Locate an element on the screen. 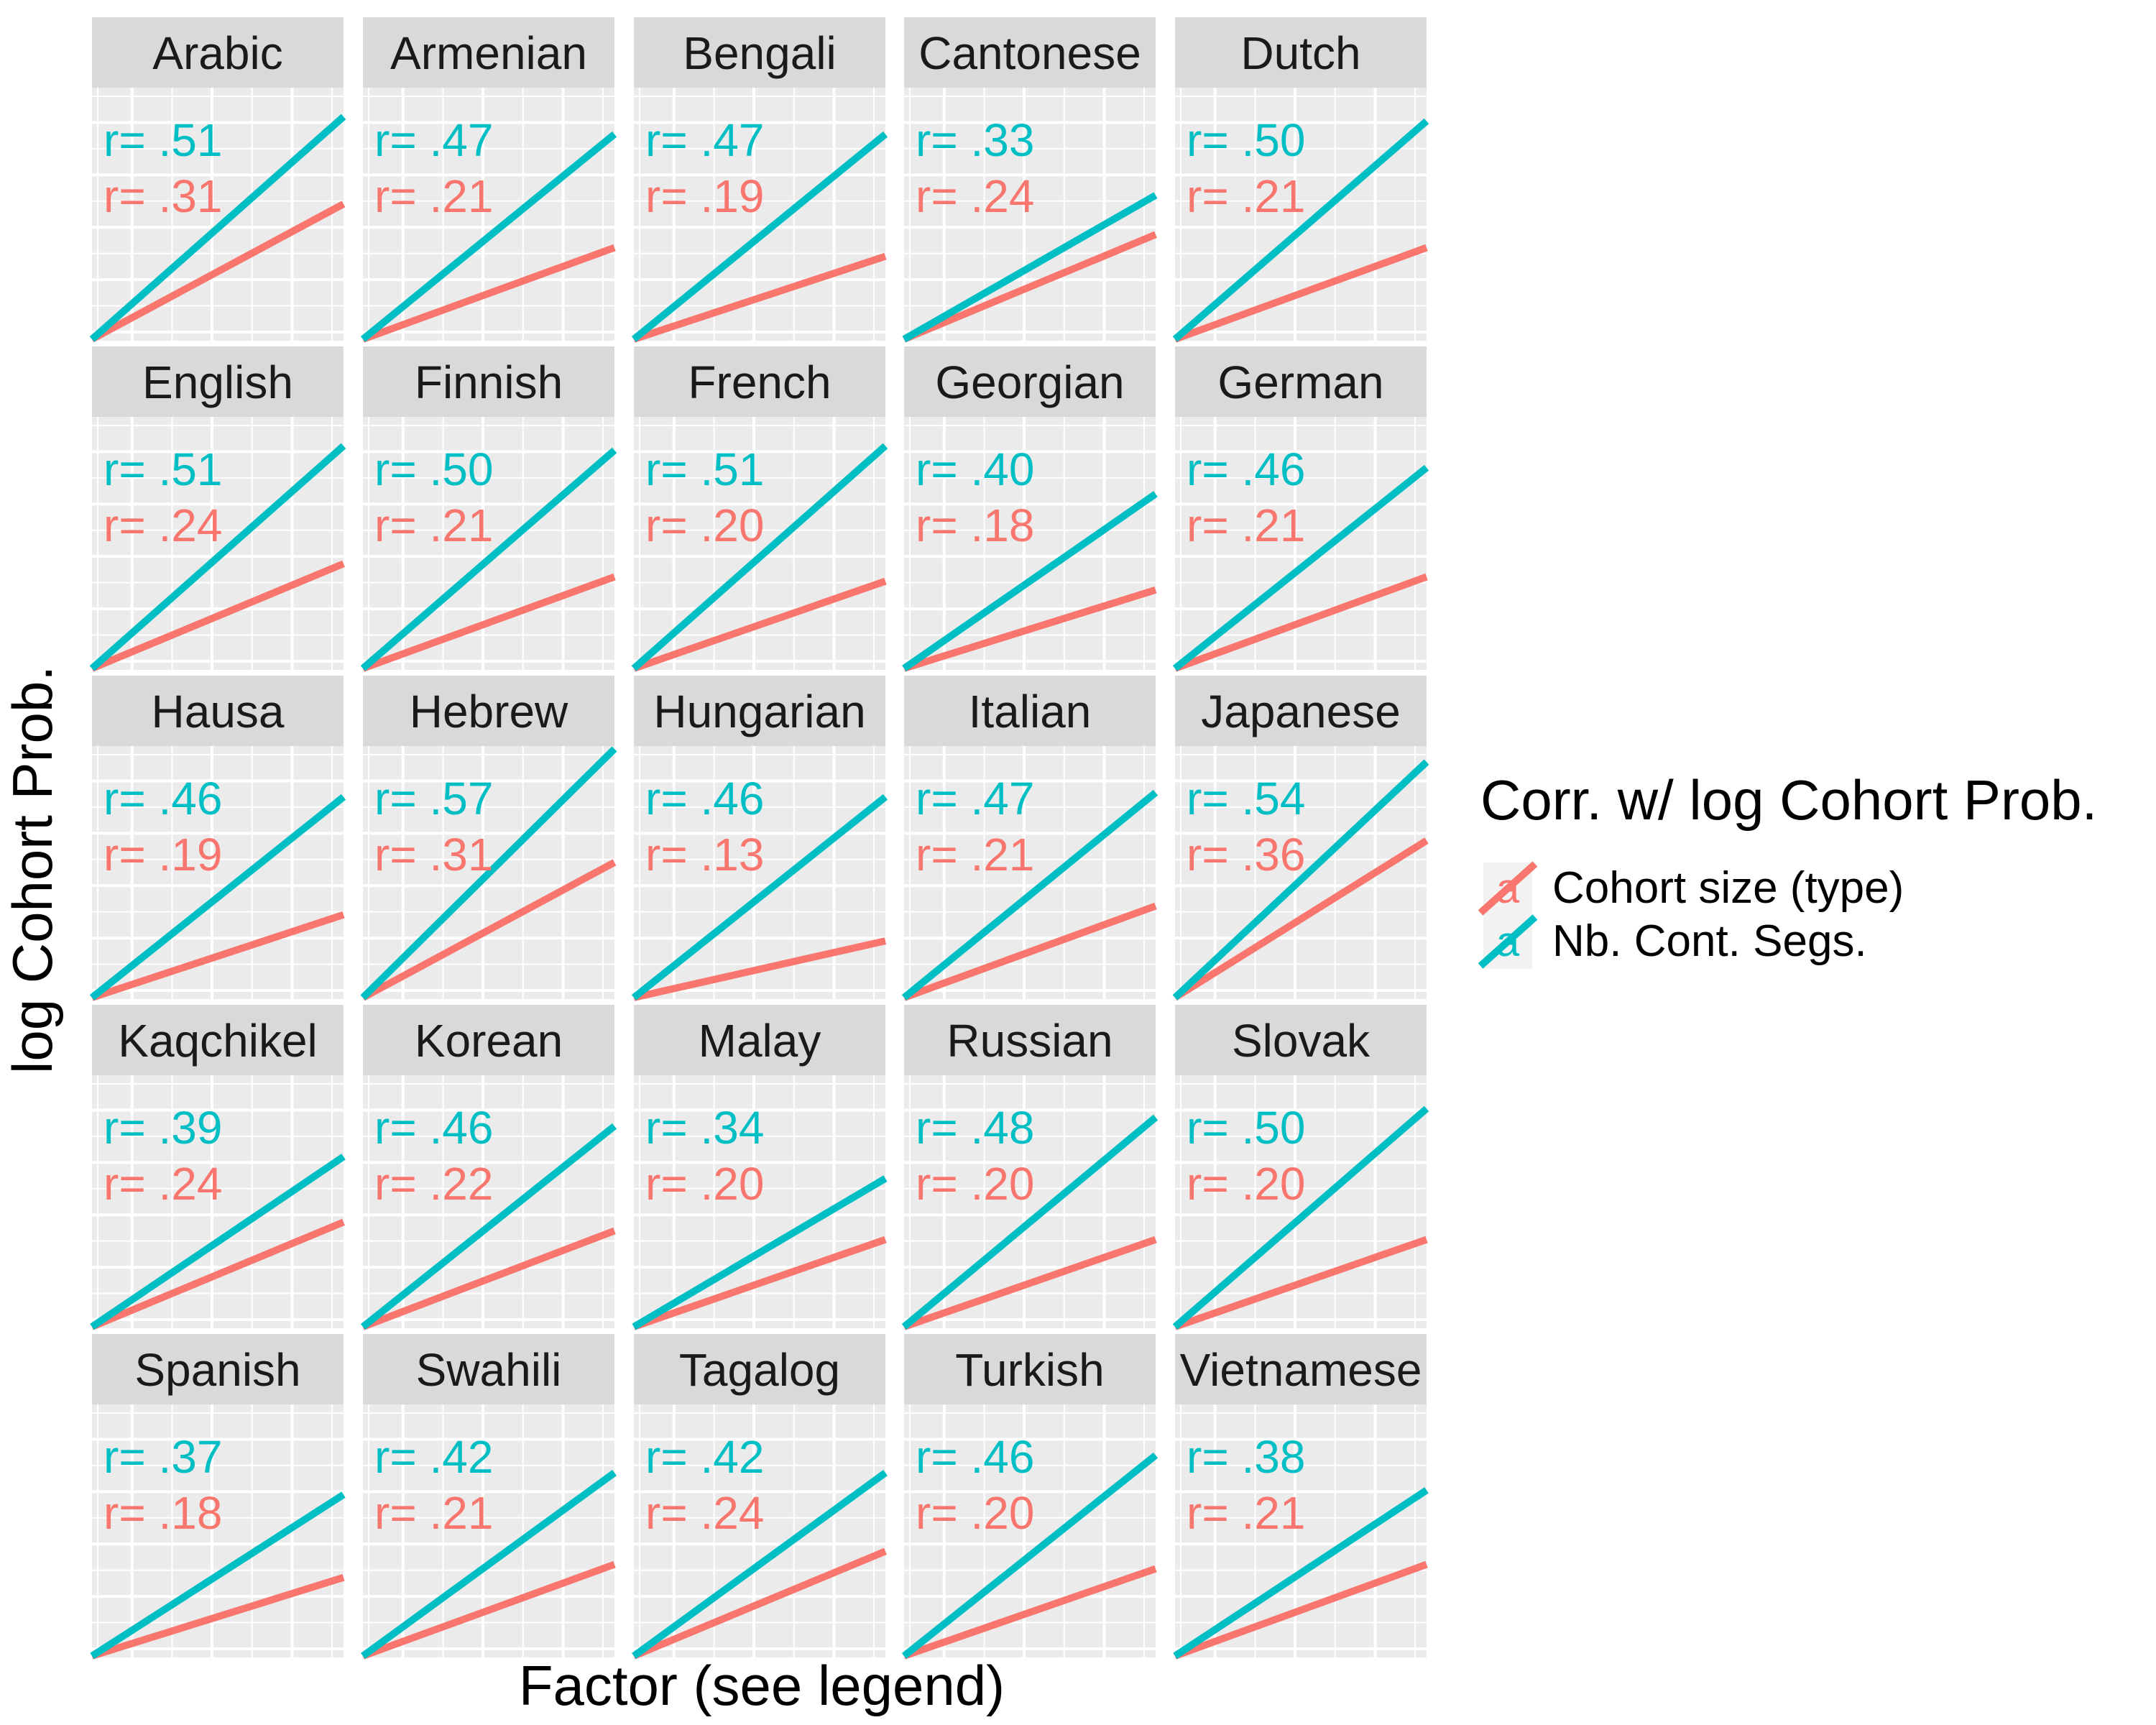  facet-strip-label: German is located at coordinates (1300, 382).